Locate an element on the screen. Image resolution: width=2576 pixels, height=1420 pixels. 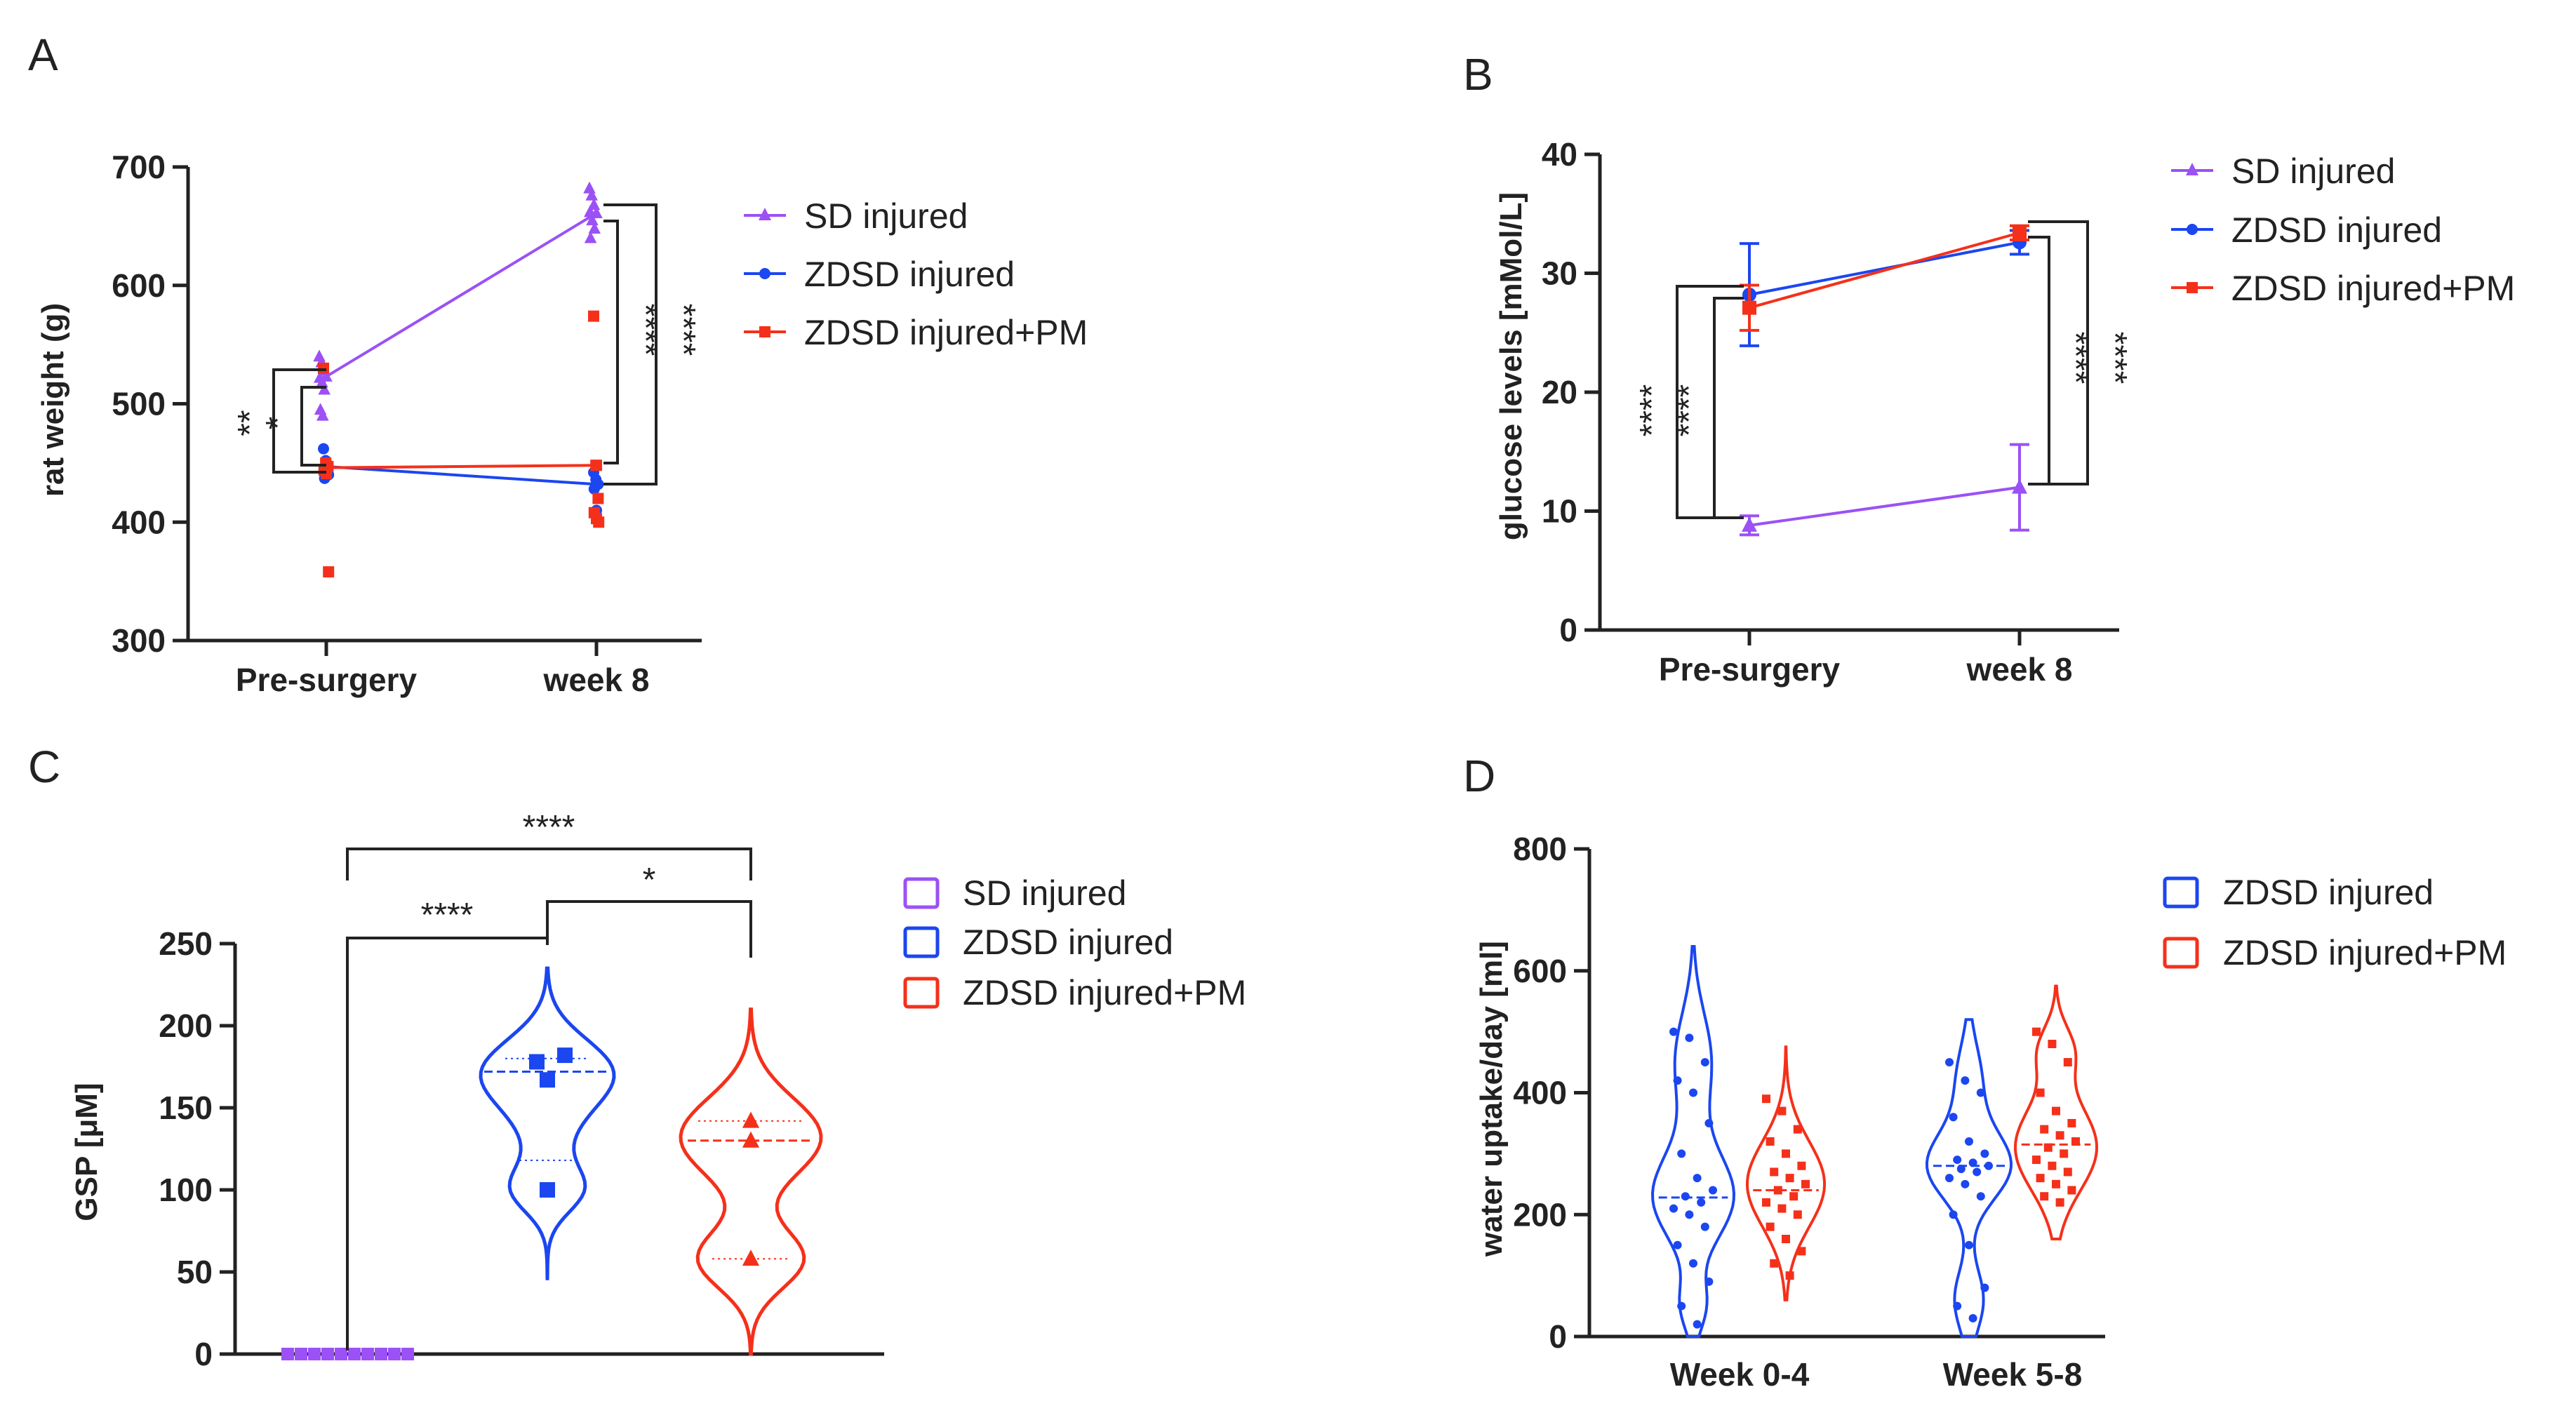
panel-b-legend: SD injured ZDSD injured ZDSD injured+PM is located at coordinates (2343, 230).